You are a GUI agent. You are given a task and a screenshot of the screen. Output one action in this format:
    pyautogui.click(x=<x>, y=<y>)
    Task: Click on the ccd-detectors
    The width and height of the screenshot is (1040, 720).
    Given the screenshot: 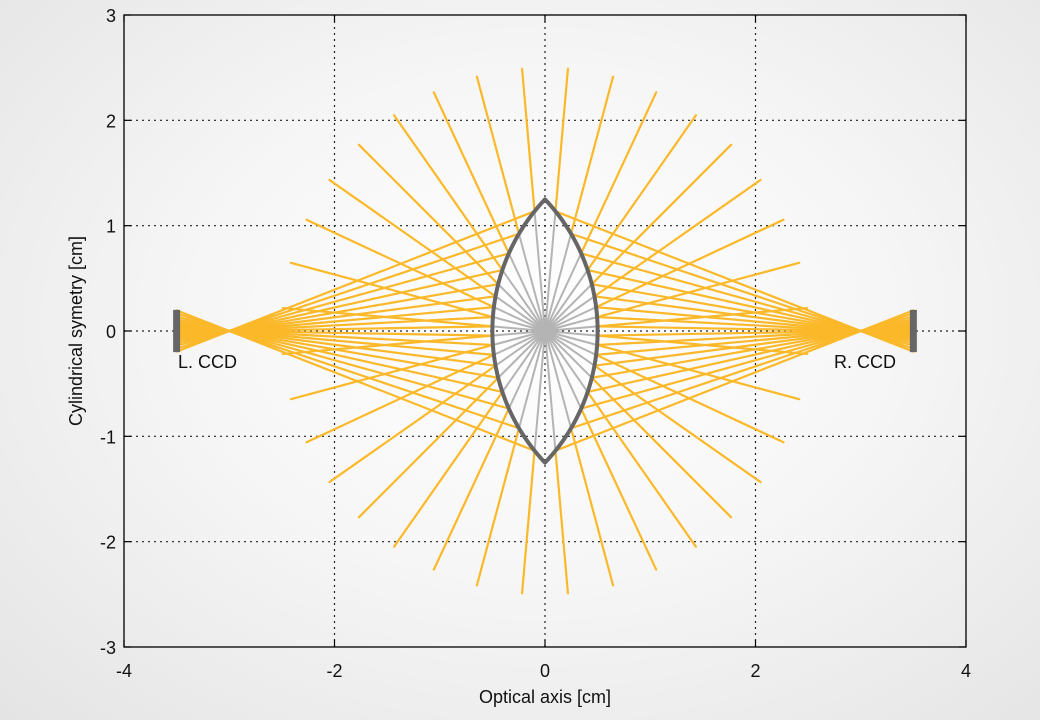 What is the action you would take?
    pyautogui.click(x=545, y=331)
    